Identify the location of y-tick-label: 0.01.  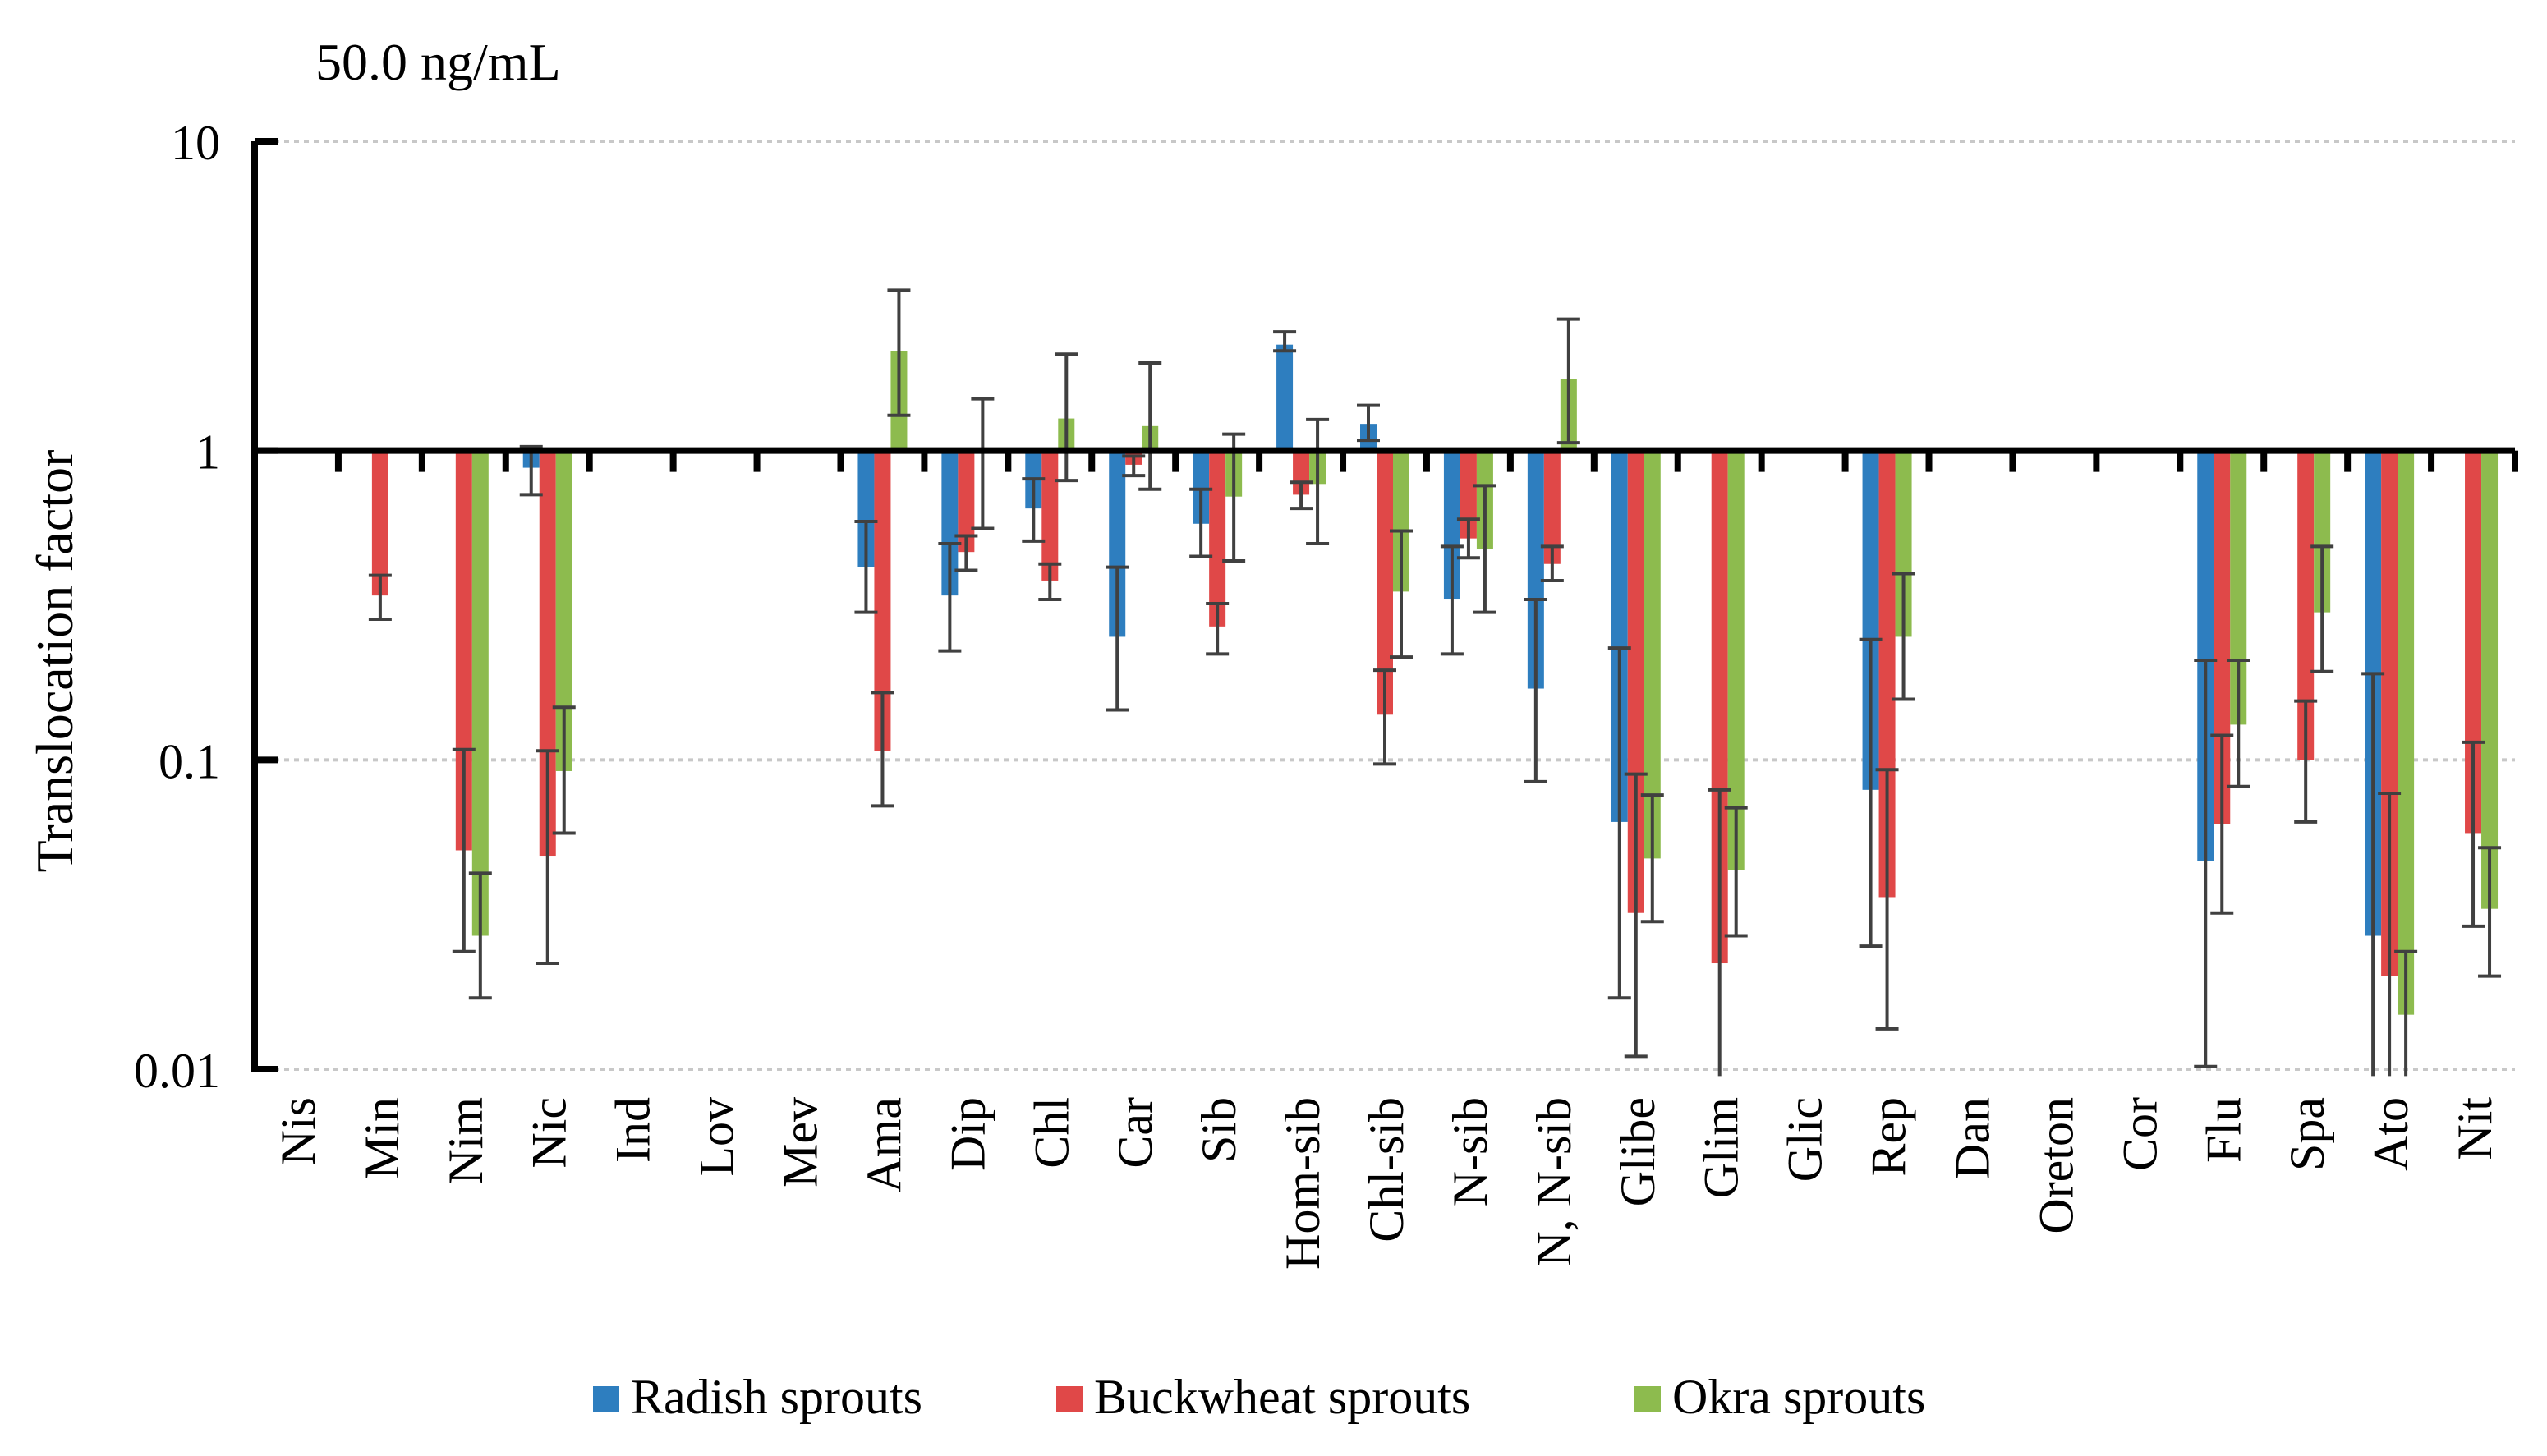
(177, 1071).